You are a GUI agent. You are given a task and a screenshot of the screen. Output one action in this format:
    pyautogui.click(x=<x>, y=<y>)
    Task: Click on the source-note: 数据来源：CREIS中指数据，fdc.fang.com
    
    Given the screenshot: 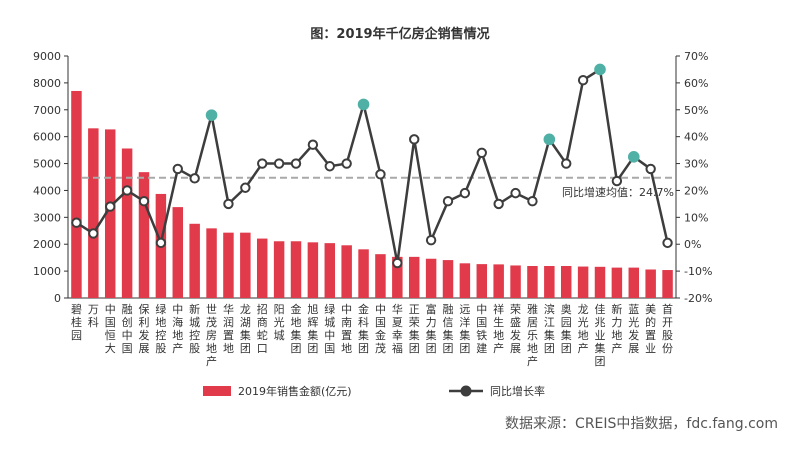 What is the action you would take?
    pyautogui.click(x=641, y=424)
    